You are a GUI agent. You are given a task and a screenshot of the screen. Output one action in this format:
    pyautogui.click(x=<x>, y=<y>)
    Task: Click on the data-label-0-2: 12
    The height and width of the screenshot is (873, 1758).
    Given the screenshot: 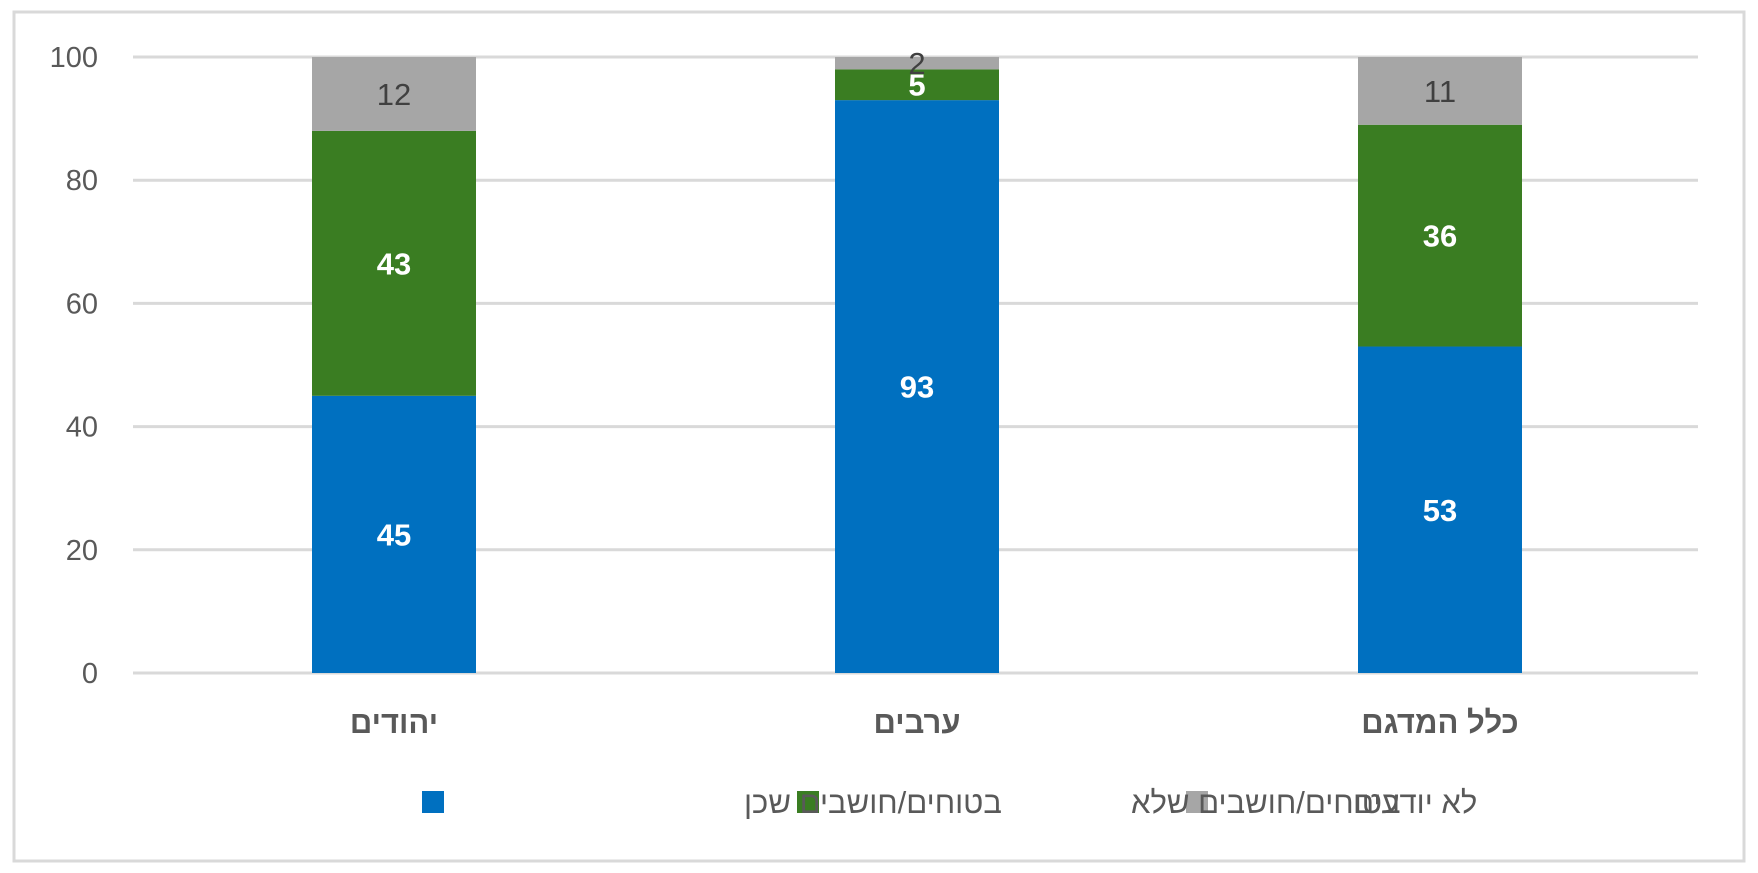 What is the action you would take?
    pyautogui.click(x=394, y=94)
    